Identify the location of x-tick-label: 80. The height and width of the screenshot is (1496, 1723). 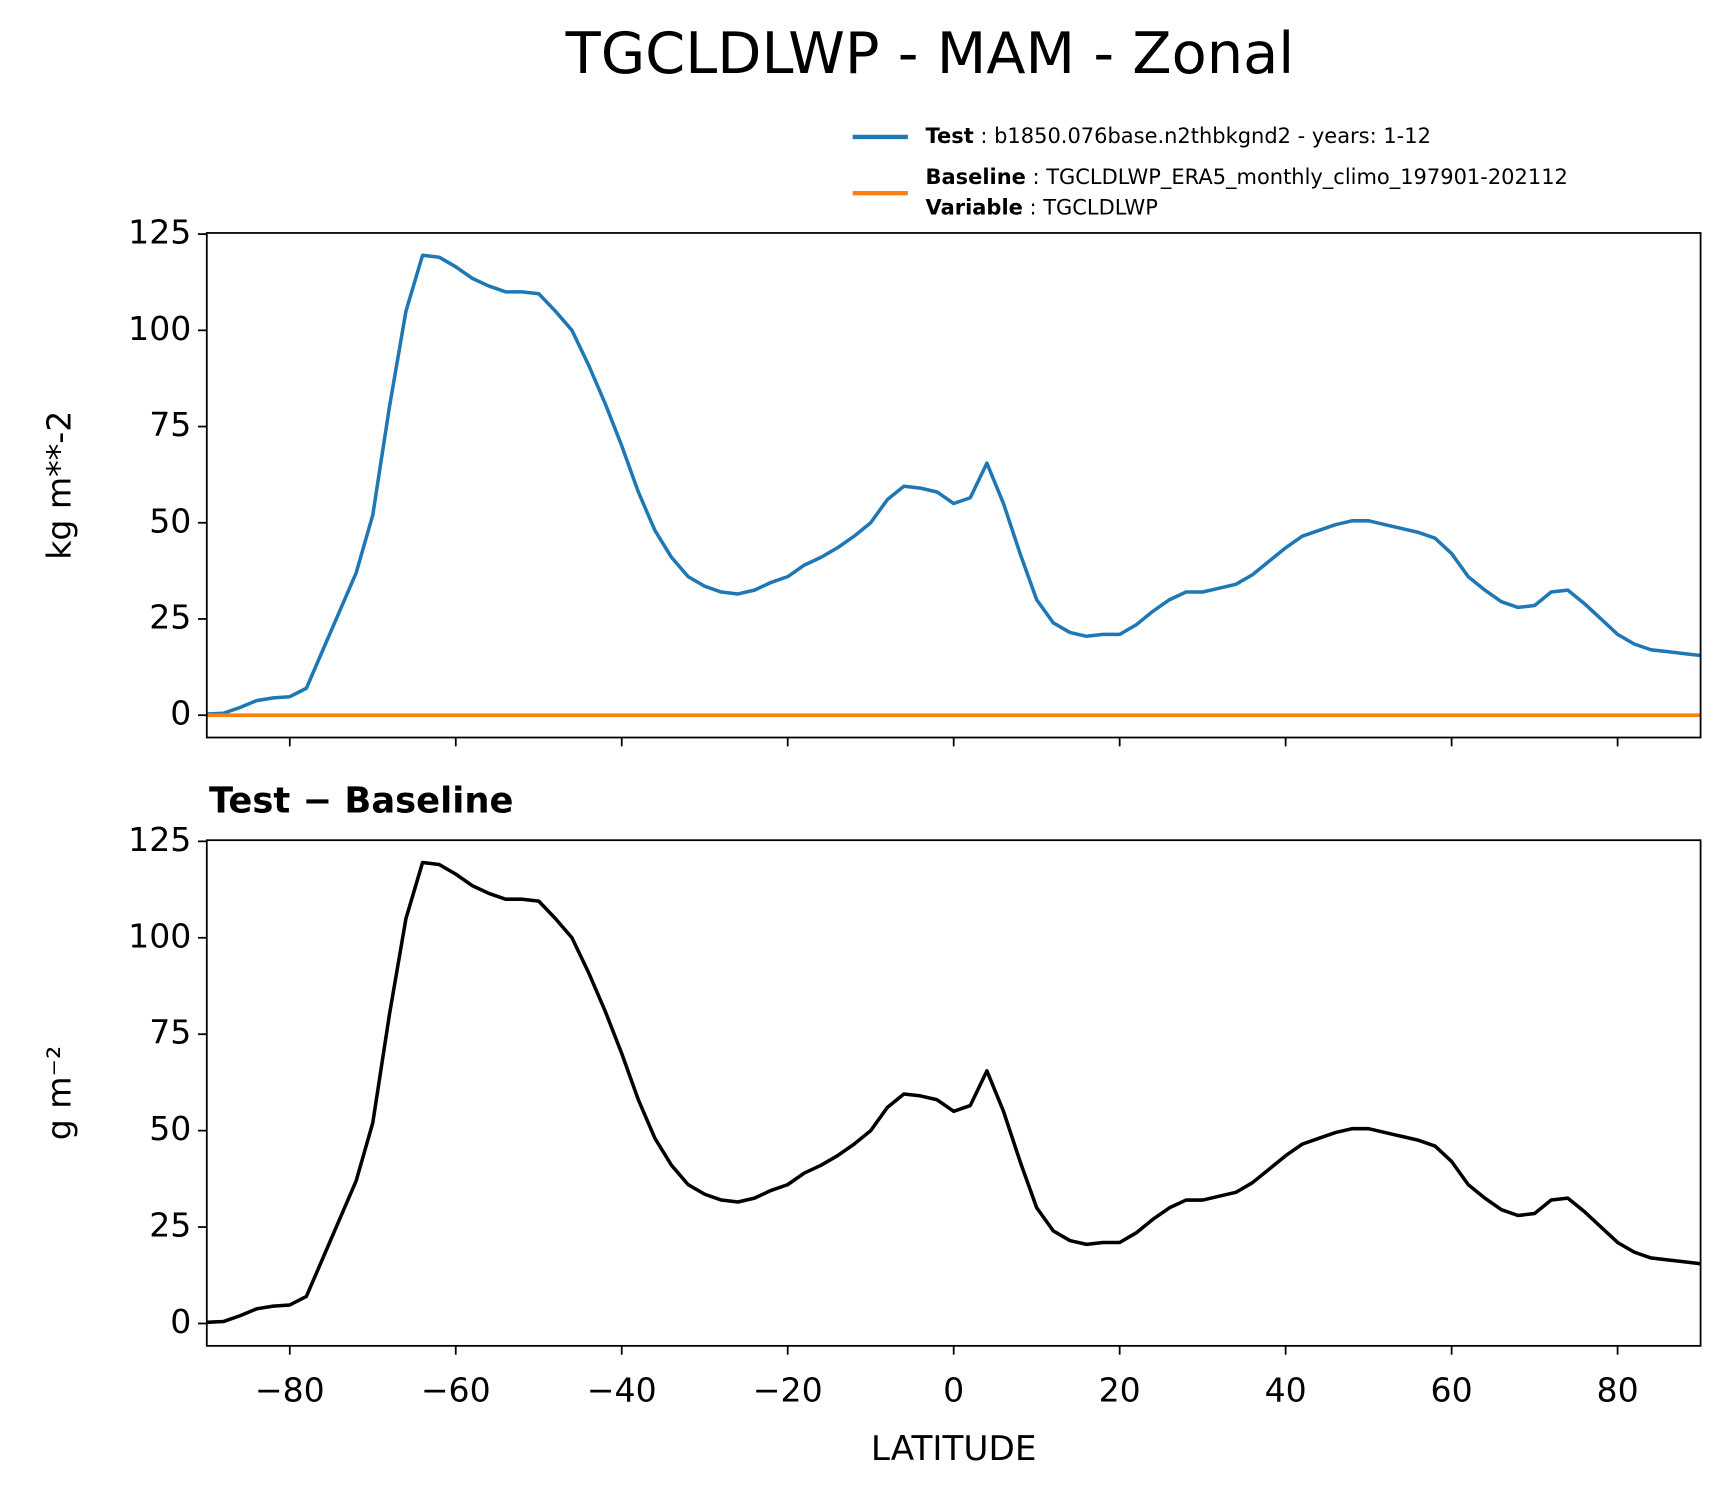
(1618, 1390).